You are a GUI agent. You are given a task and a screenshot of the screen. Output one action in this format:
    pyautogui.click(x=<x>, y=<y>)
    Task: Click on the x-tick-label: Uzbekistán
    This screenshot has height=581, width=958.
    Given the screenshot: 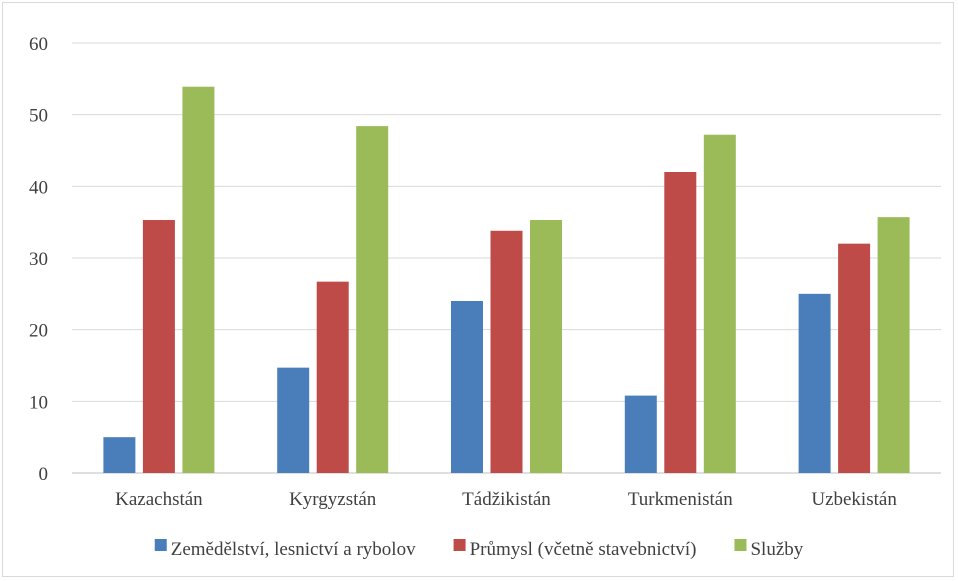 What is the action you would take?
    pyautogui.click(x=854, y=499)
    